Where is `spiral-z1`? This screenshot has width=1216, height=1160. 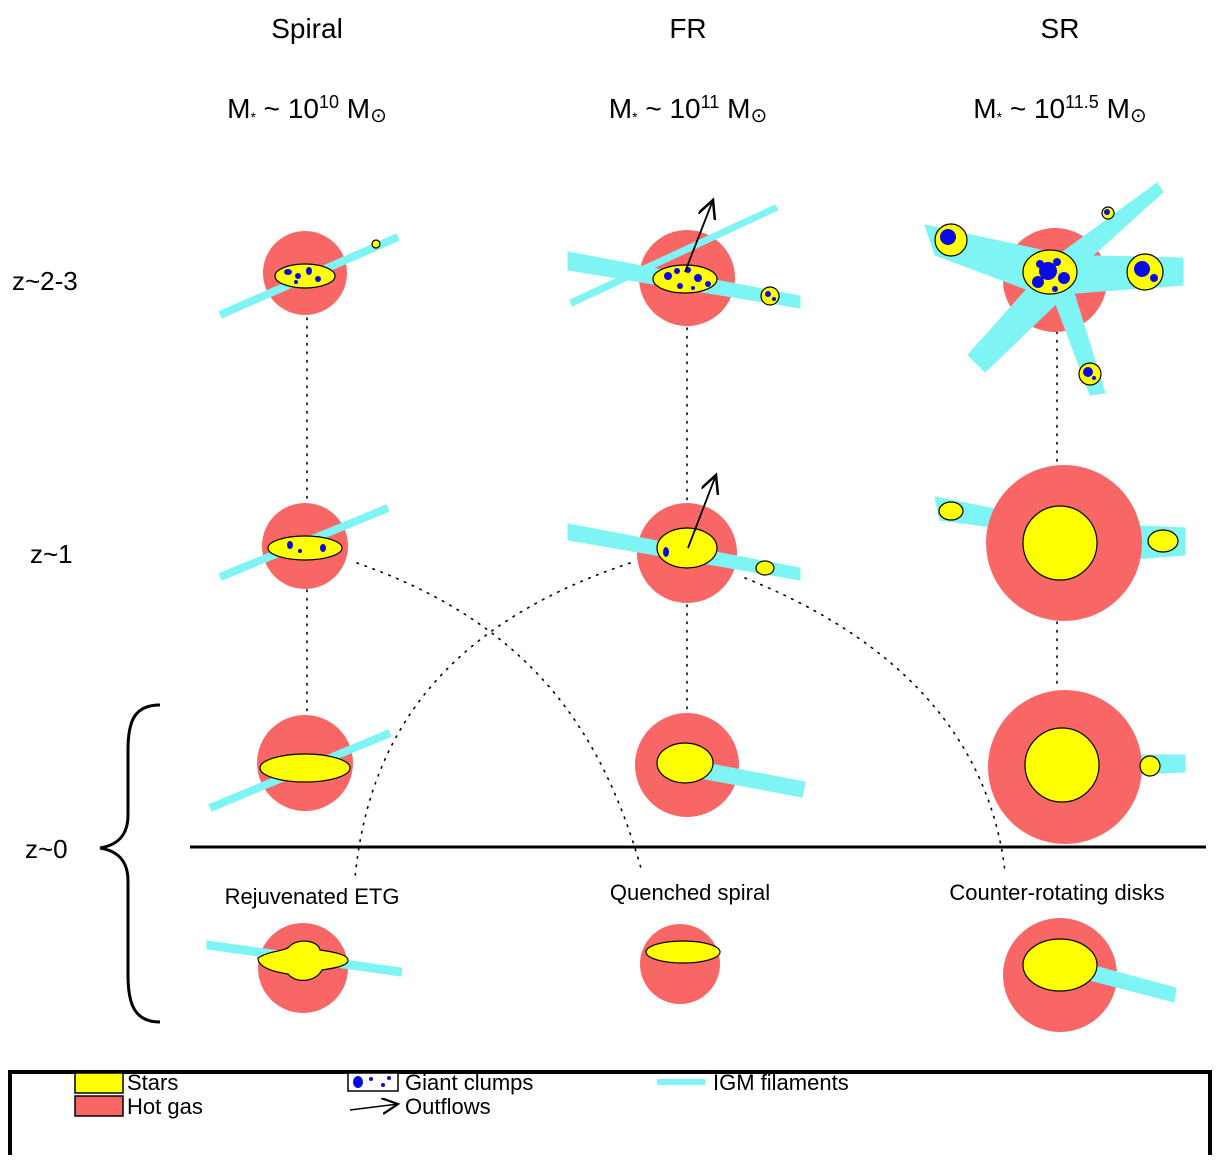 spiral-z1 is located at coordinates (304, 546).